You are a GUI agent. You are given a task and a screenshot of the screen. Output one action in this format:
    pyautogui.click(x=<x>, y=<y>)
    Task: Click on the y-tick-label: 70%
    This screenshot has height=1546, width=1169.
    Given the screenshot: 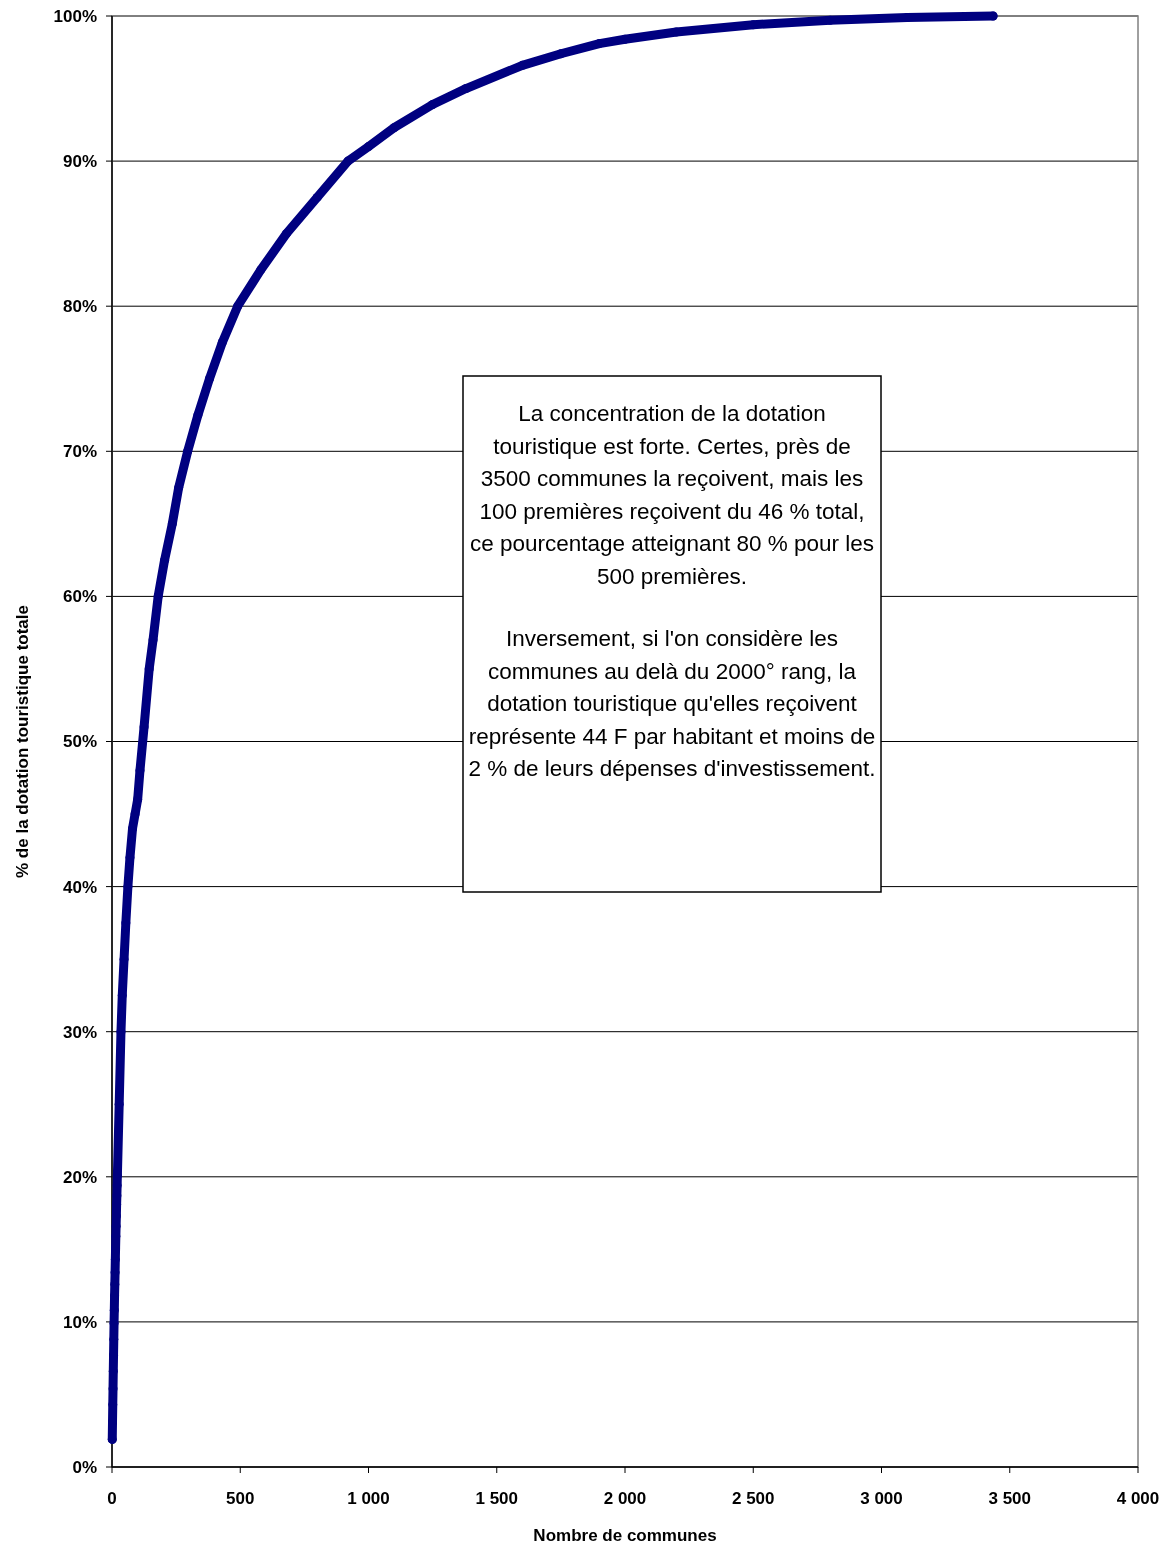 What is the action you would take?
    pyautogui.click(x=79, y=452)
    